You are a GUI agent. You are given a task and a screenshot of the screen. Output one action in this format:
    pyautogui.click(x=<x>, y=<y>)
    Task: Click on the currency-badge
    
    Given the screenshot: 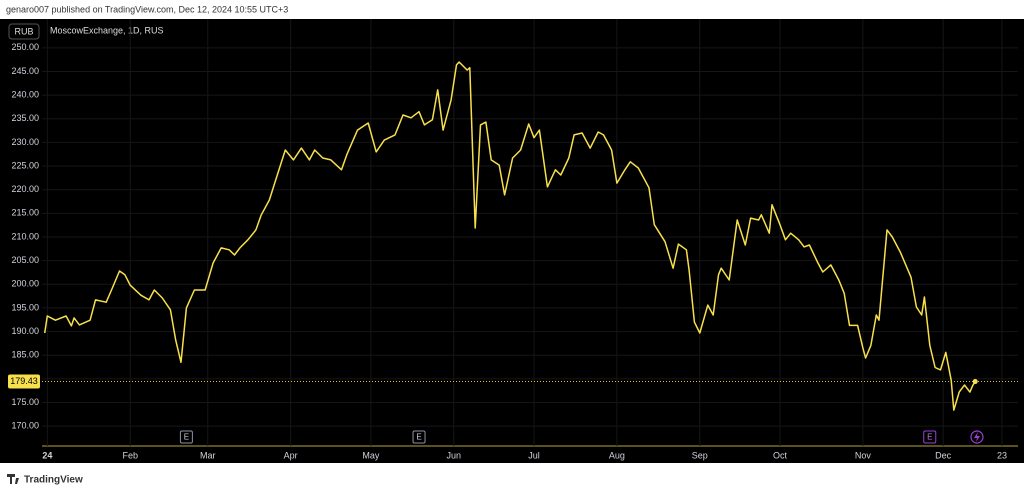 What is the action you would take?
    pyautogui.click(x=24, y=31)
    